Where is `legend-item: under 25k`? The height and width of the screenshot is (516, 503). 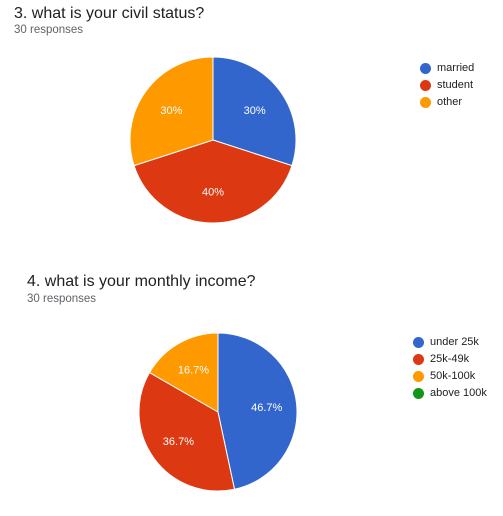 legend-item: under 25k is located at coordinates (450, 342).